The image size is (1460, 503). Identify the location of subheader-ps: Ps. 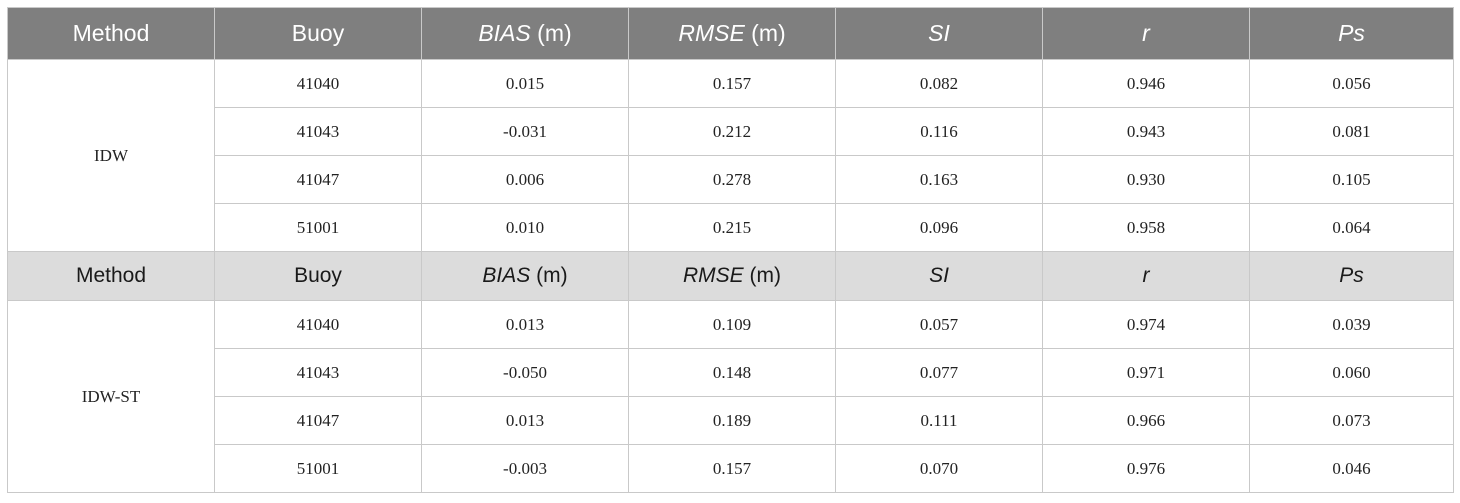
(1351, 276).